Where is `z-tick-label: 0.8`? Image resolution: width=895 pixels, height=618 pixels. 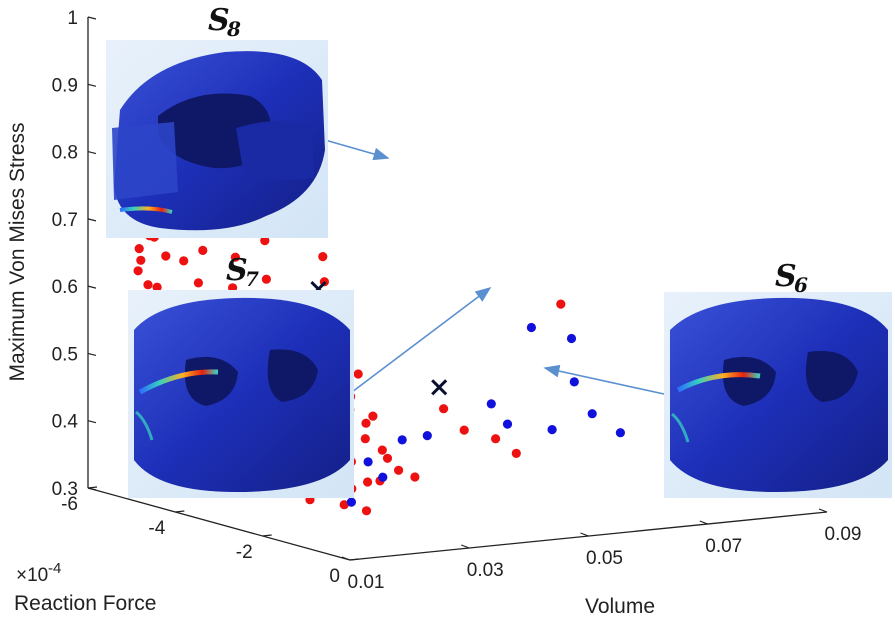 z-tick-label: 0.8 is located at coordinates (65, 153).